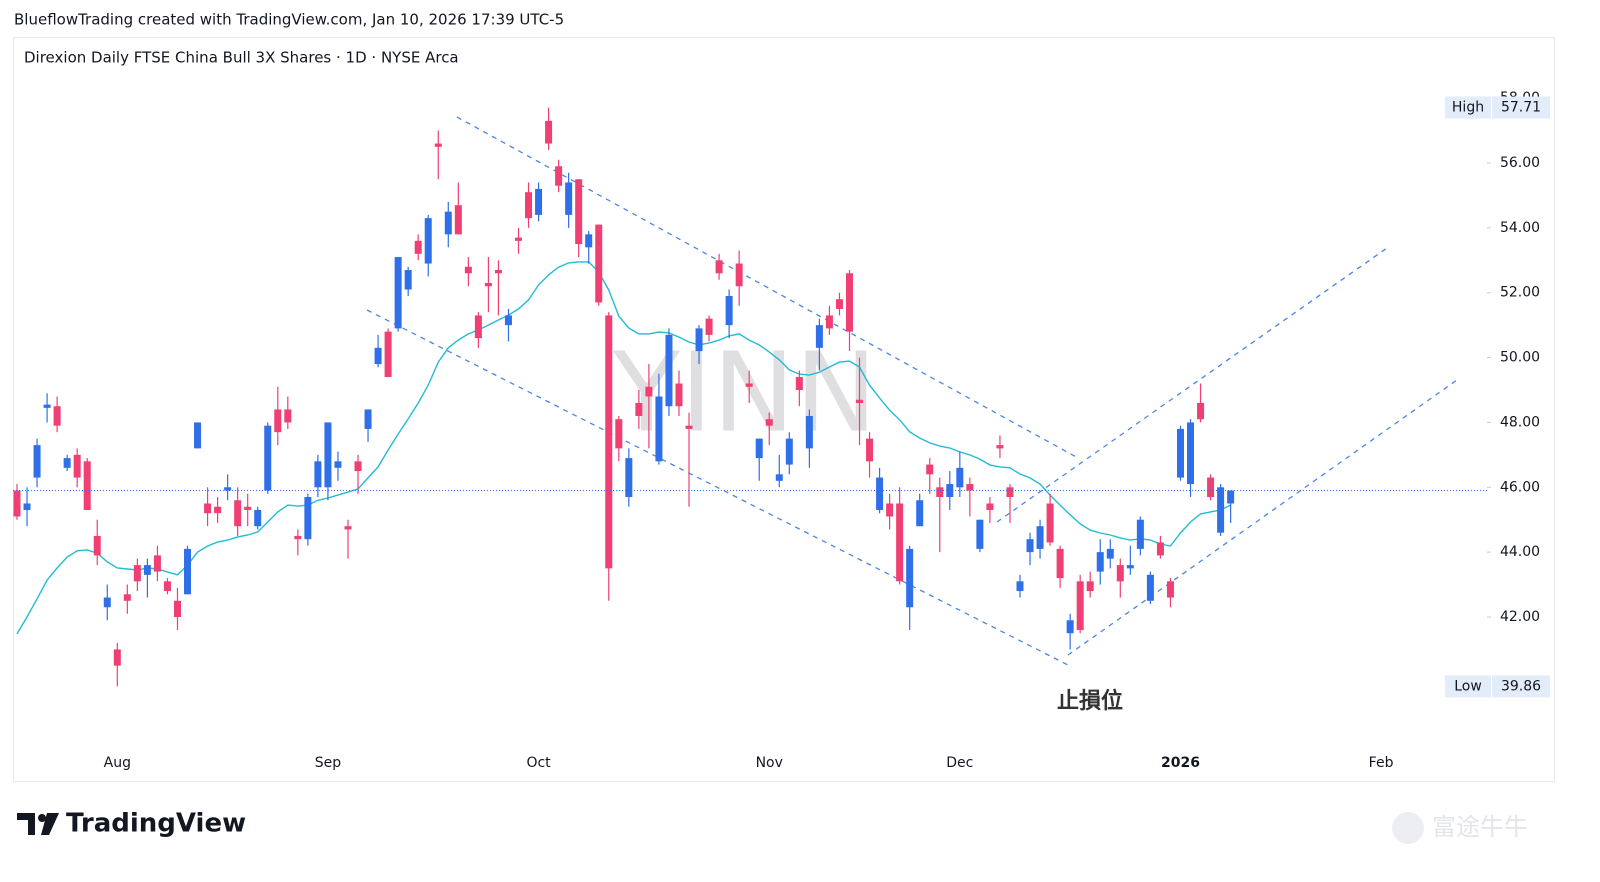 The height and width of the screenshot is (882, 1600). I want to click on marker-value: 57.71, so click(1521, 108).